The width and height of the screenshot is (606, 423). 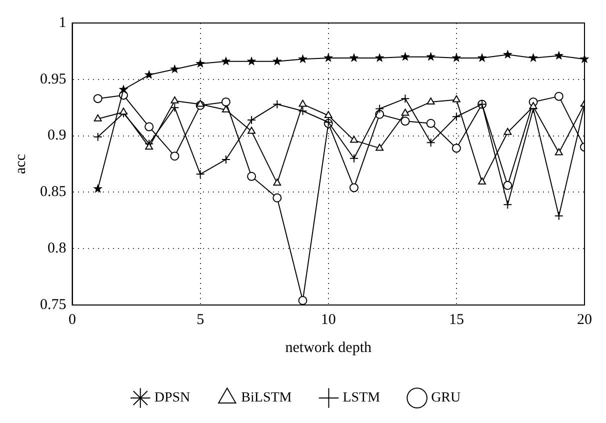 What do you see at coordinates (584, 320) in the screenshot?
I see `x-tick-label: 20` at bounding box center [584, 320].